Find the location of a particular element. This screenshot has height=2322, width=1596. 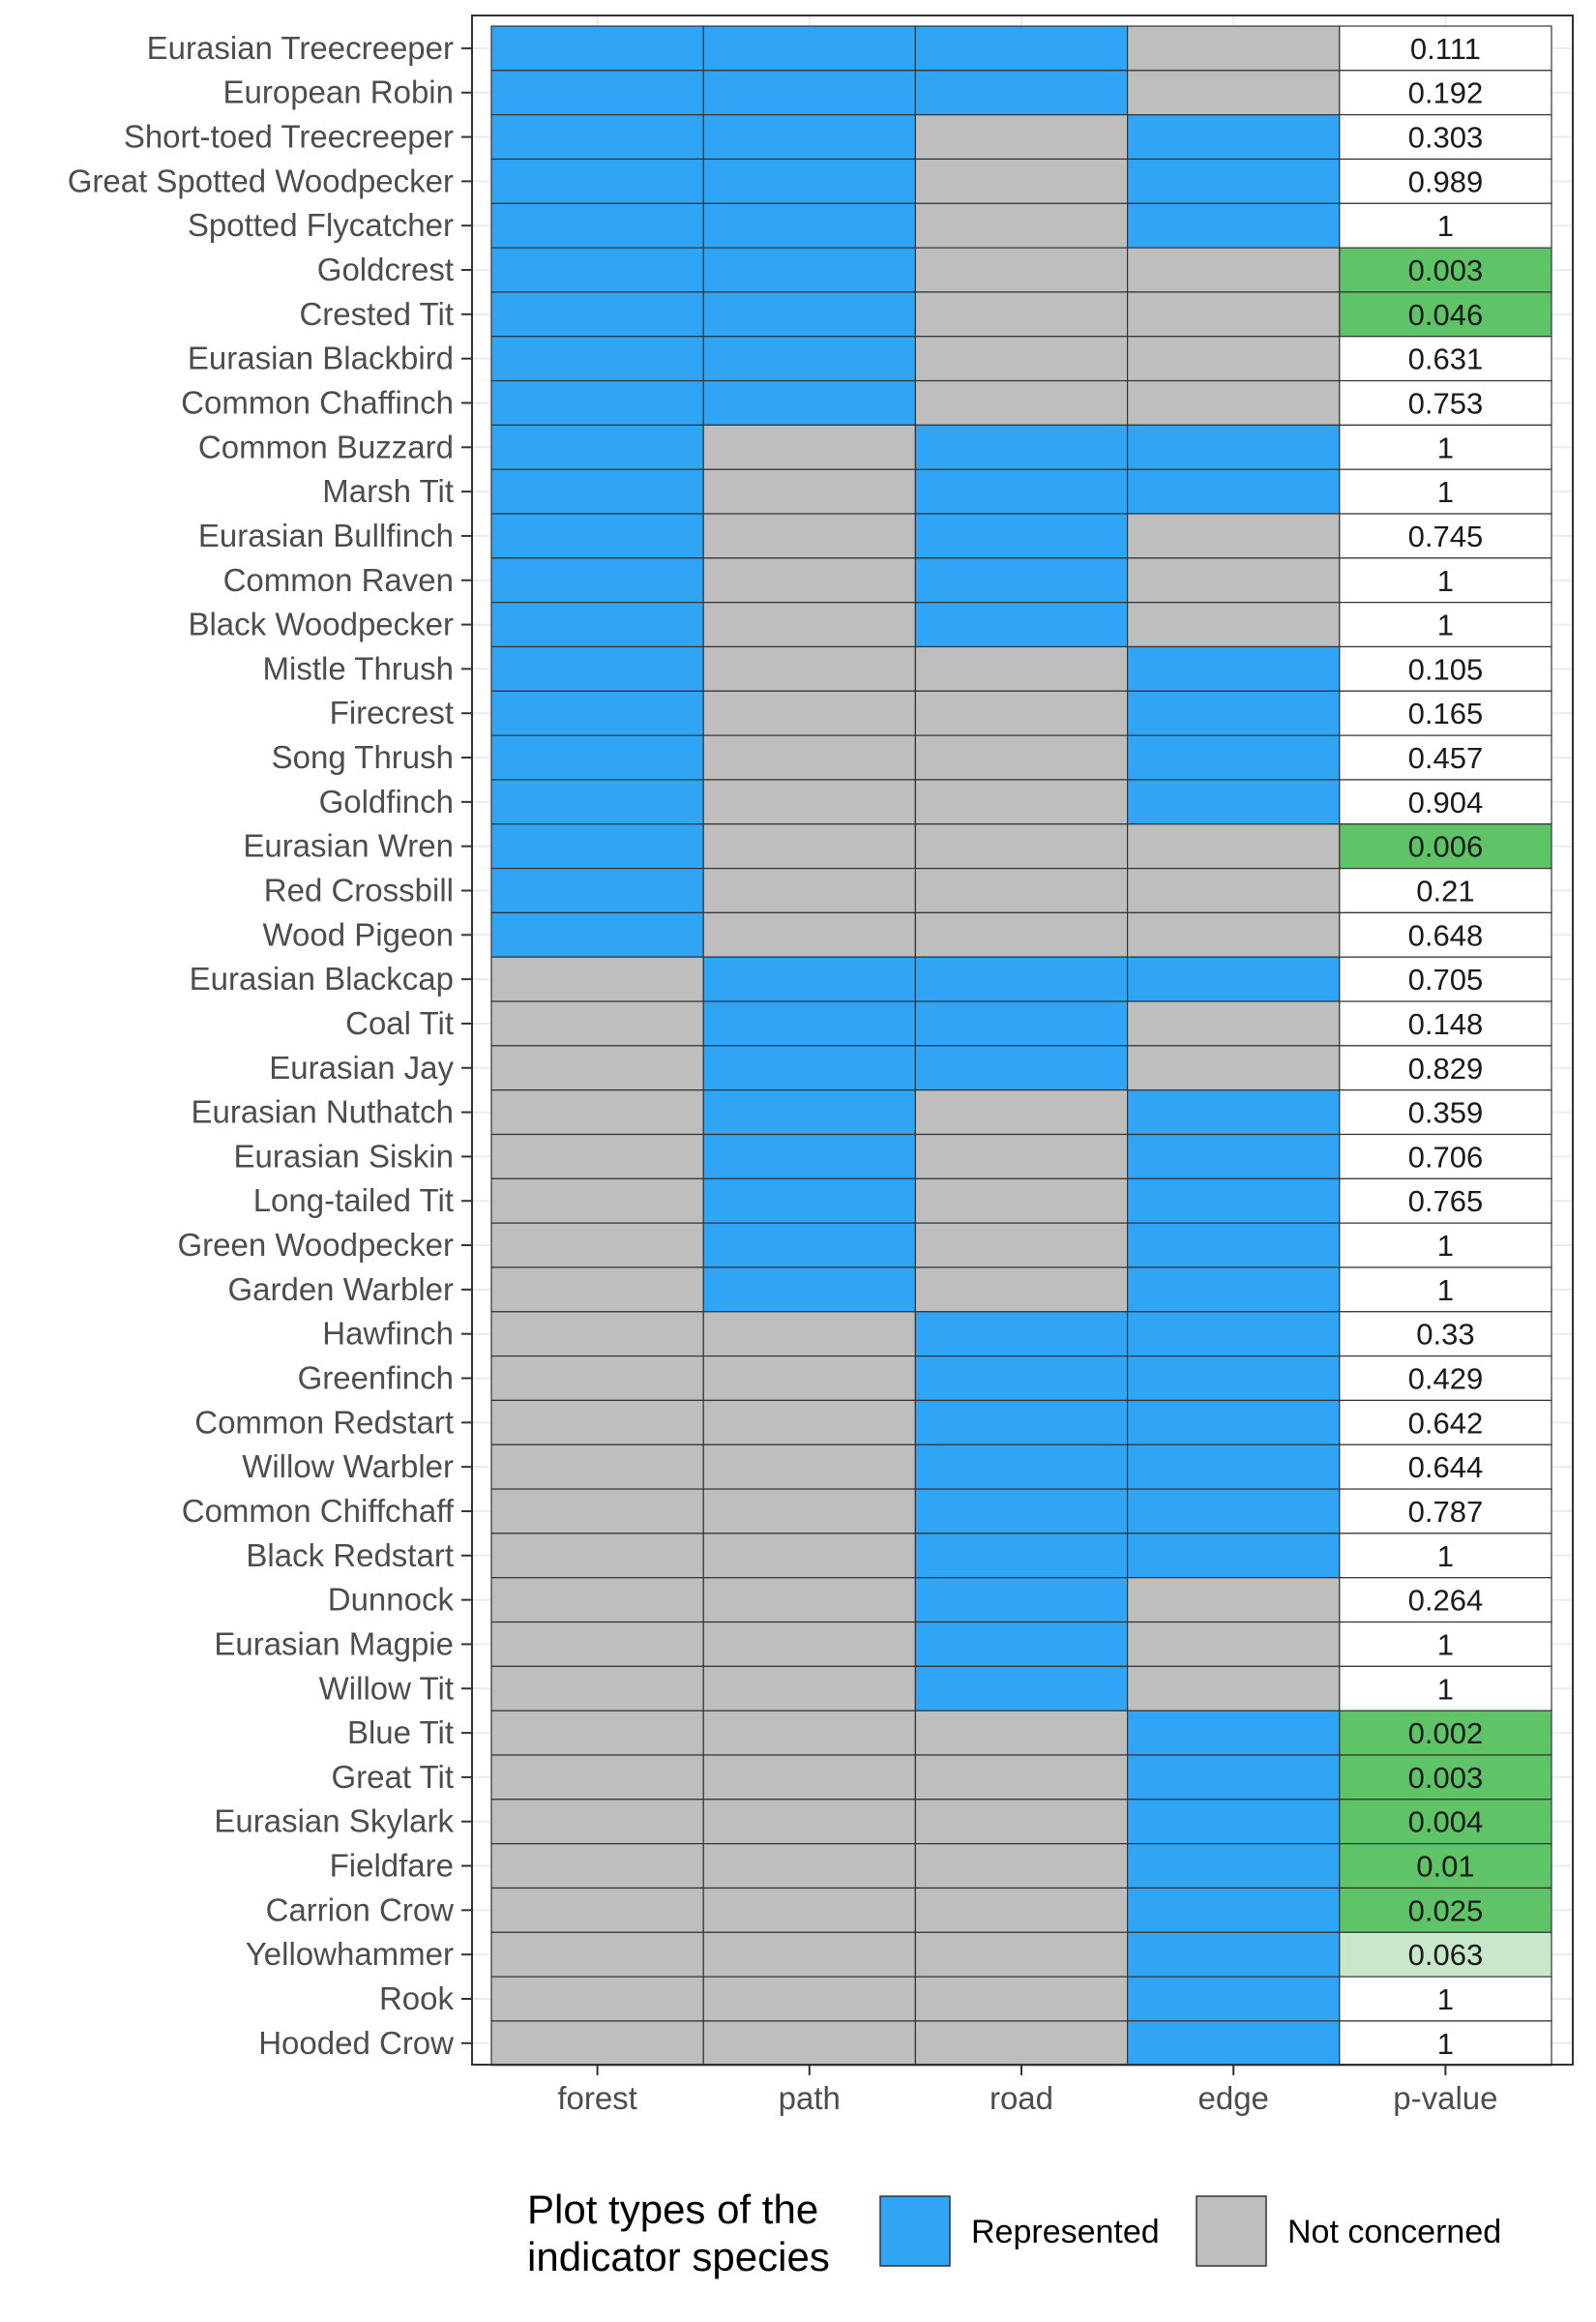

species-label: Common Buzzard is located at coordinates (326, 446).